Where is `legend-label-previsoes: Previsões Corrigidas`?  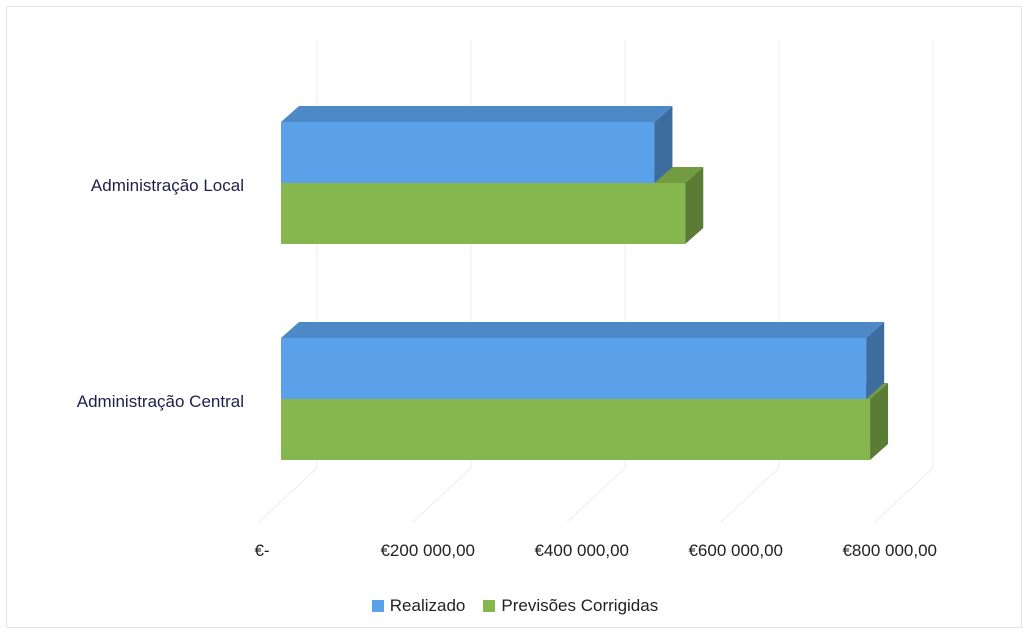
legend-label-previsoes: Previsões Corrigidas is located at coordinates (580, 605).